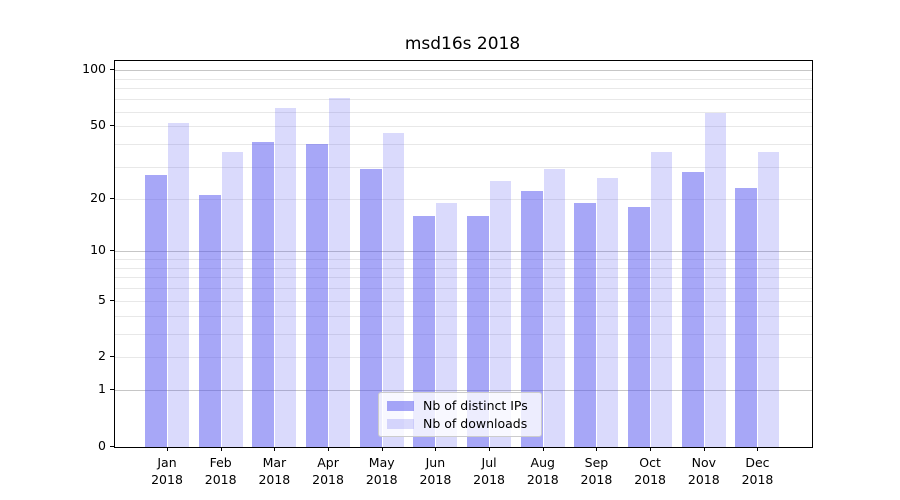 Image resolution: width=900 pixels, height=500 pixels. Describe the element at coordinates (424, 331) in the screenshot. I see `bar-jun-distinct-ips` at that location.